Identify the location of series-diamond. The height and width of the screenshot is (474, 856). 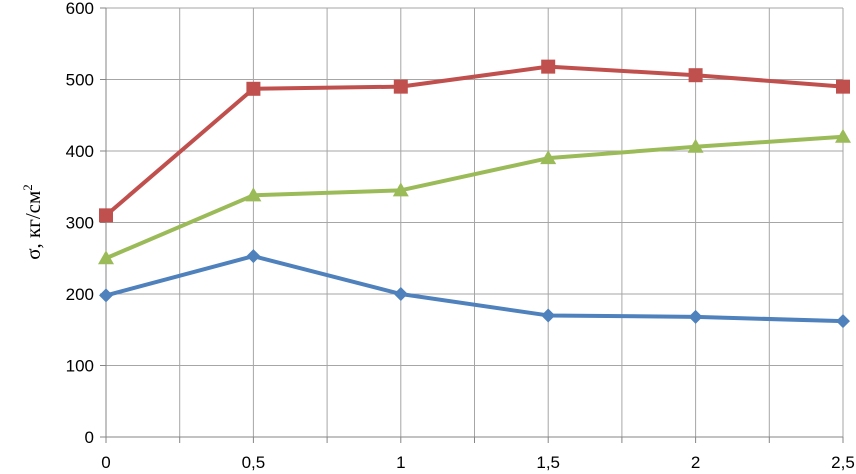
(474, 289).